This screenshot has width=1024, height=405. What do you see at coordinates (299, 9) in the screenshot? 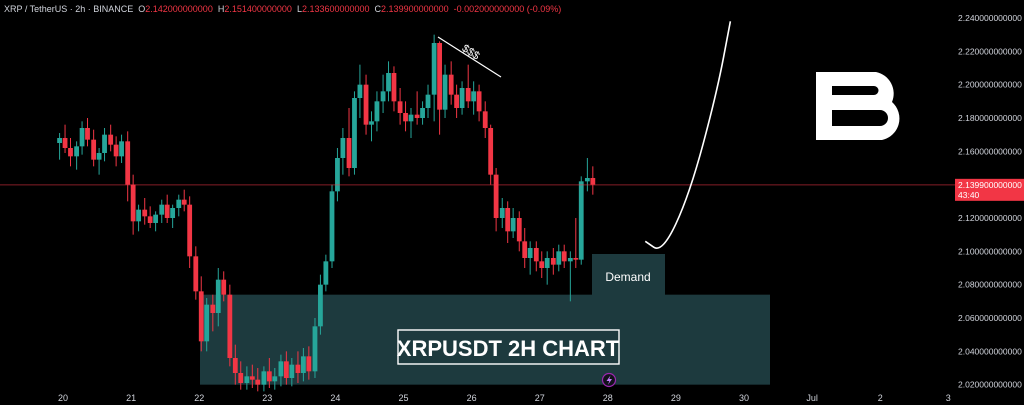
I see `low-label: L` at bounding box center [299, 9].